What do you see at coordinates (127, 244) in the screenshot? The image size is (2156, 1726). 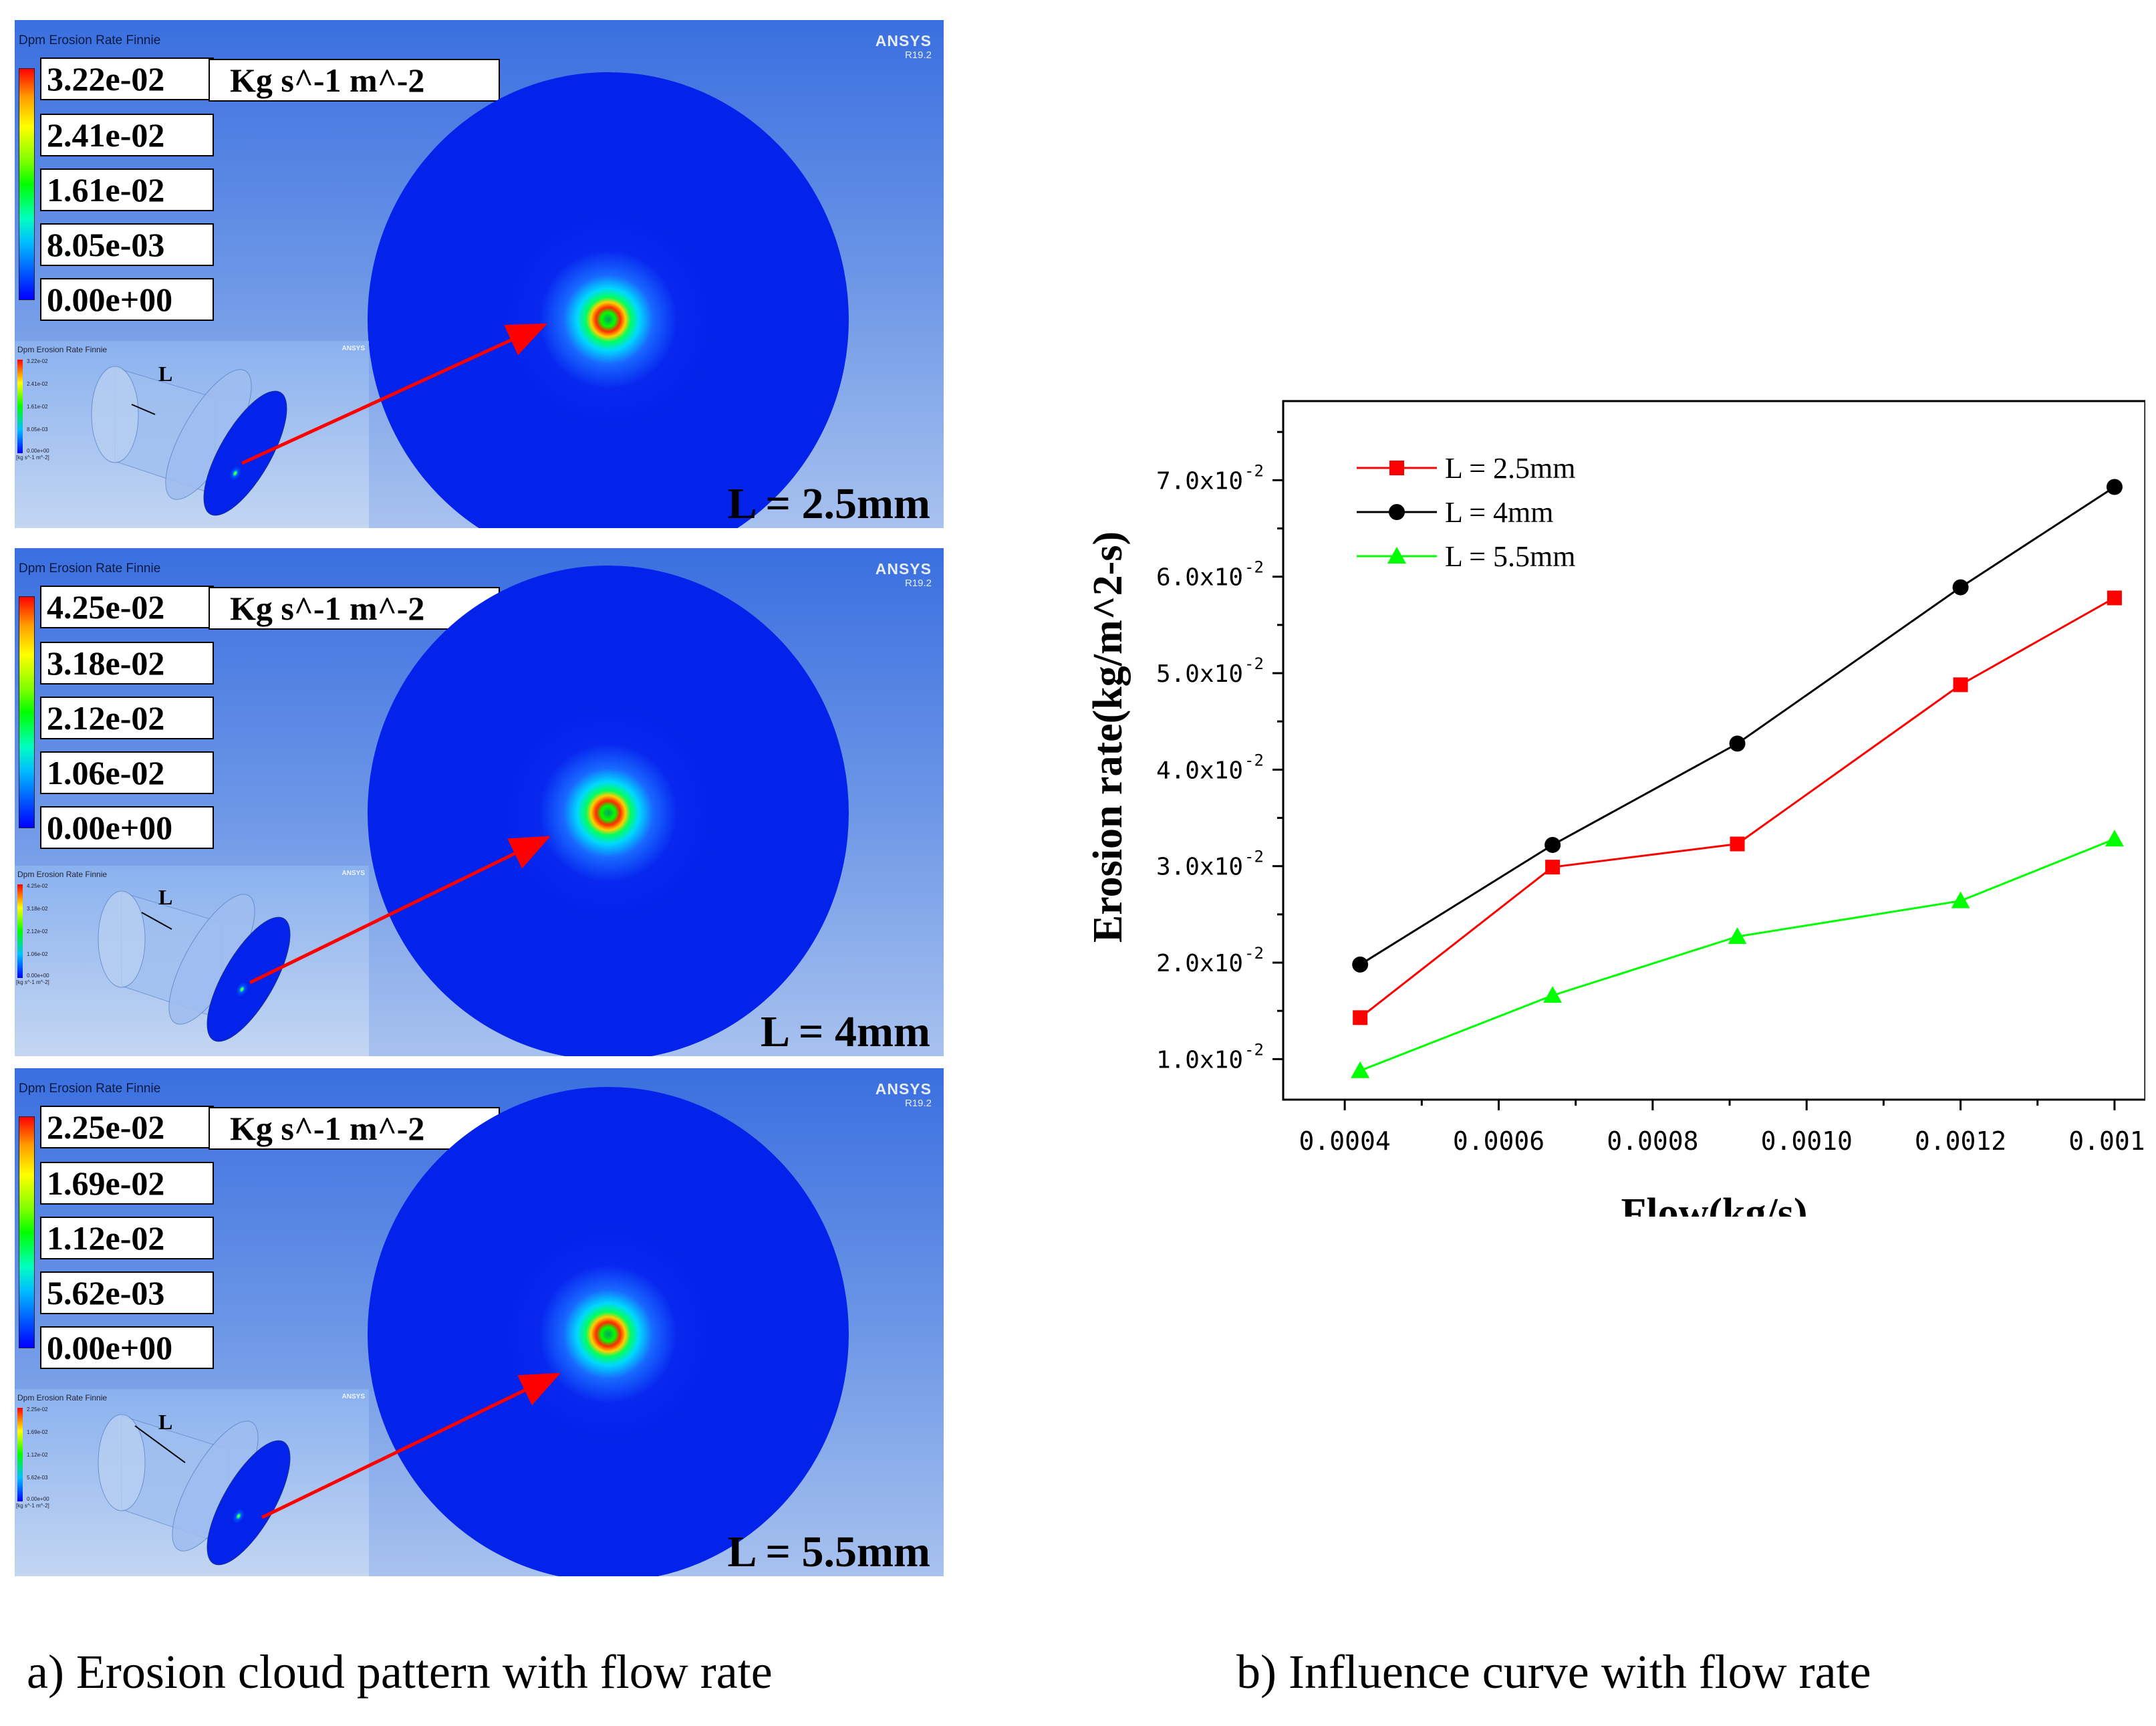 I see `colorbar-tick-label: 8.05e-03` at bounding box center [127, 244].